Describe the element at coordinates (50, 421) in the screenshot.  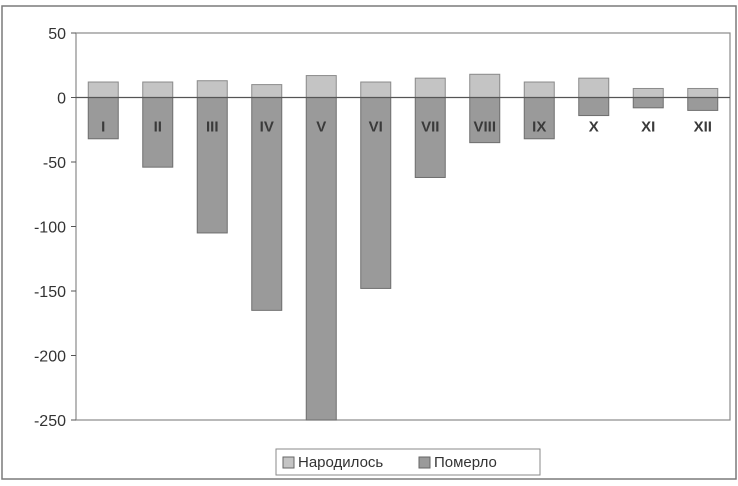
I see `y-tick-label: -250` at that location.